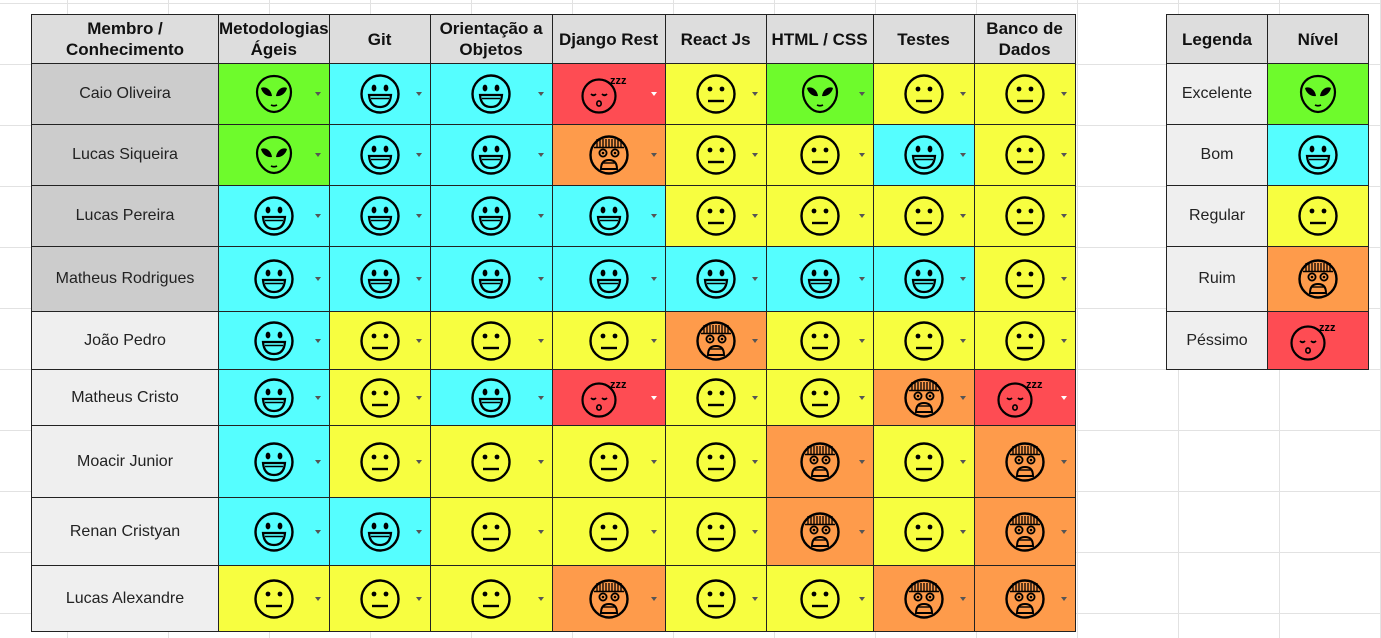 This screenshot has width=1381, height=638. Describe the element at coordinates (125, 279) in the screenshot. I see `member-name-cell: Matheus Rodrigues` at that location.